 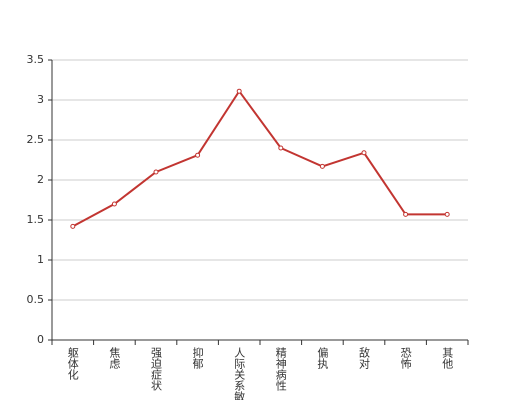 I want to click on x-tick-label: 精神病性, so click(x=280, y=369).